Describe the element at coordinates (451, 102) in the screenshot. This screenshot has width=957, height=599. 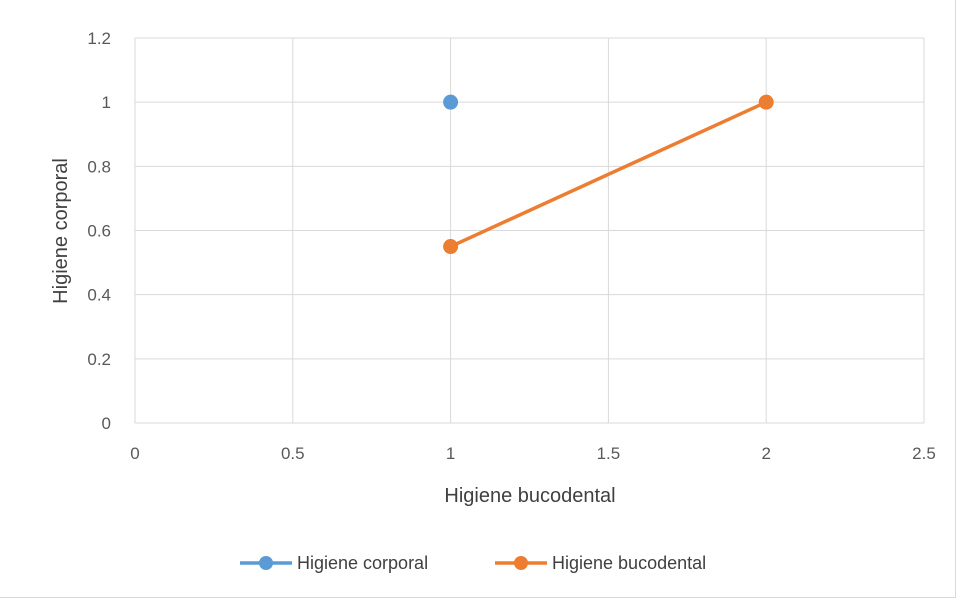
I see `data-point-higiene-corporal` at that location.